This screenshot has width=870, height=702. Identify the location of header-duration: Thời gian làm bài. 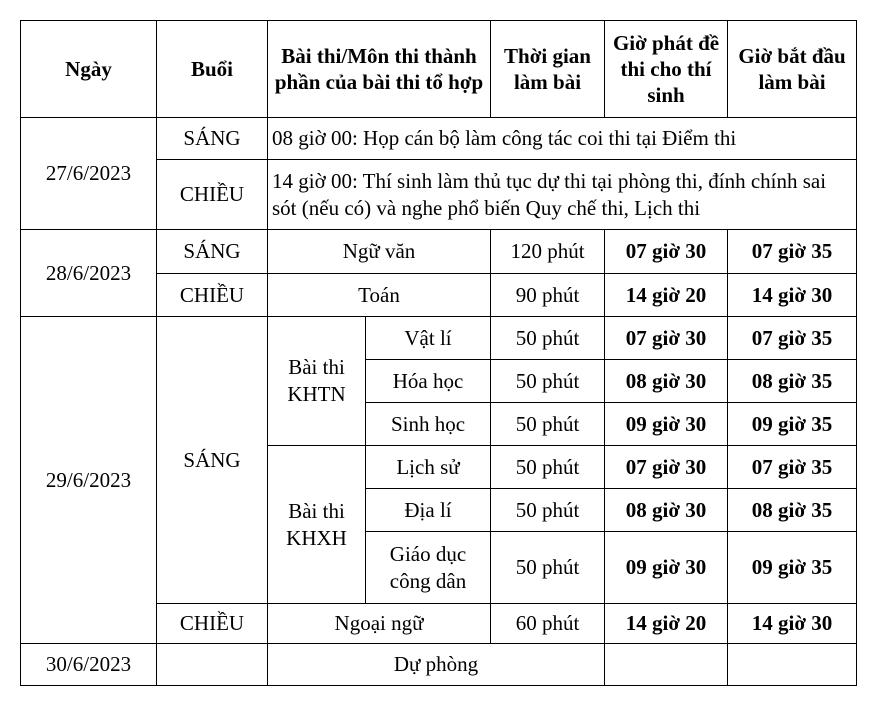
(548, 69).